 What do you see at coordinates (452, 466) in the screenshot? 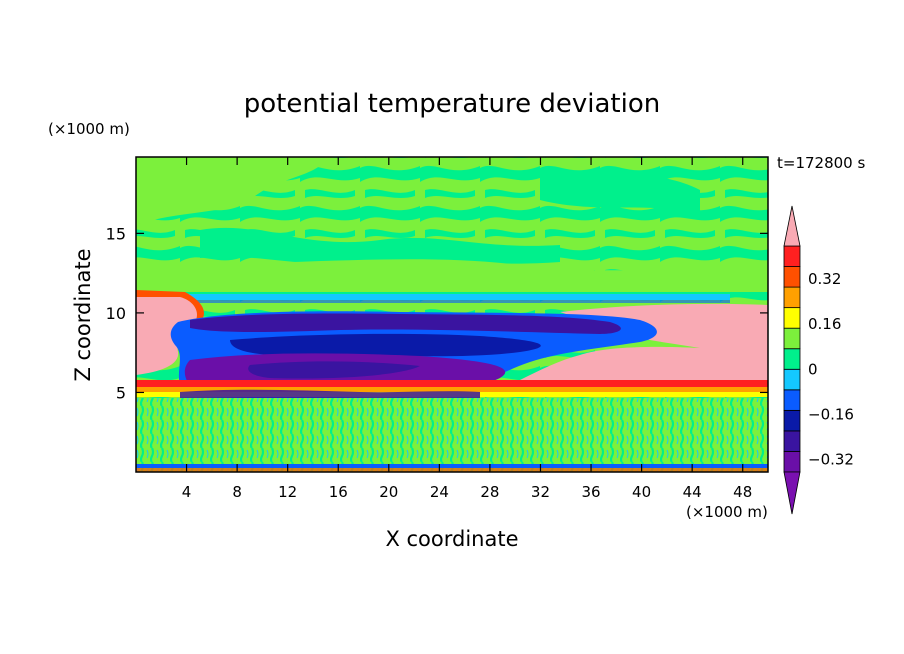
I see `surface-band` at bounding box center [452, 466].